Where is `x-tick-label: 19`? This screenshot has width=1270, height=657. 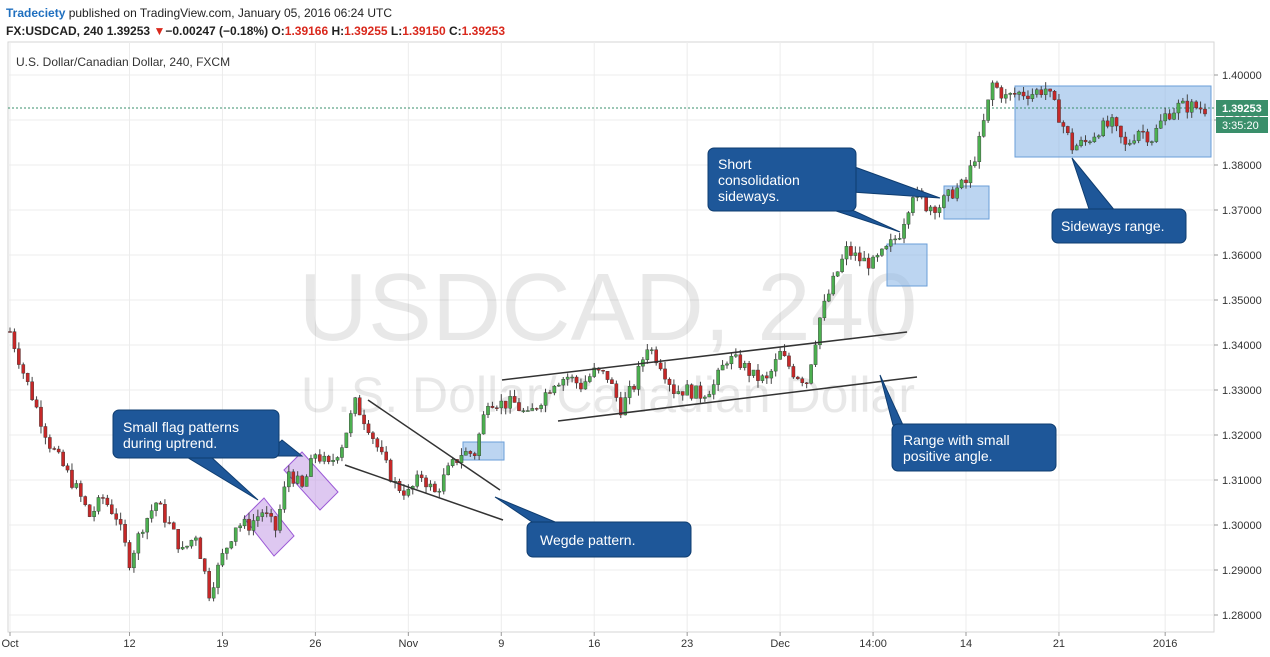 x-tick-label: 19 is located at coordinates (222, 644).